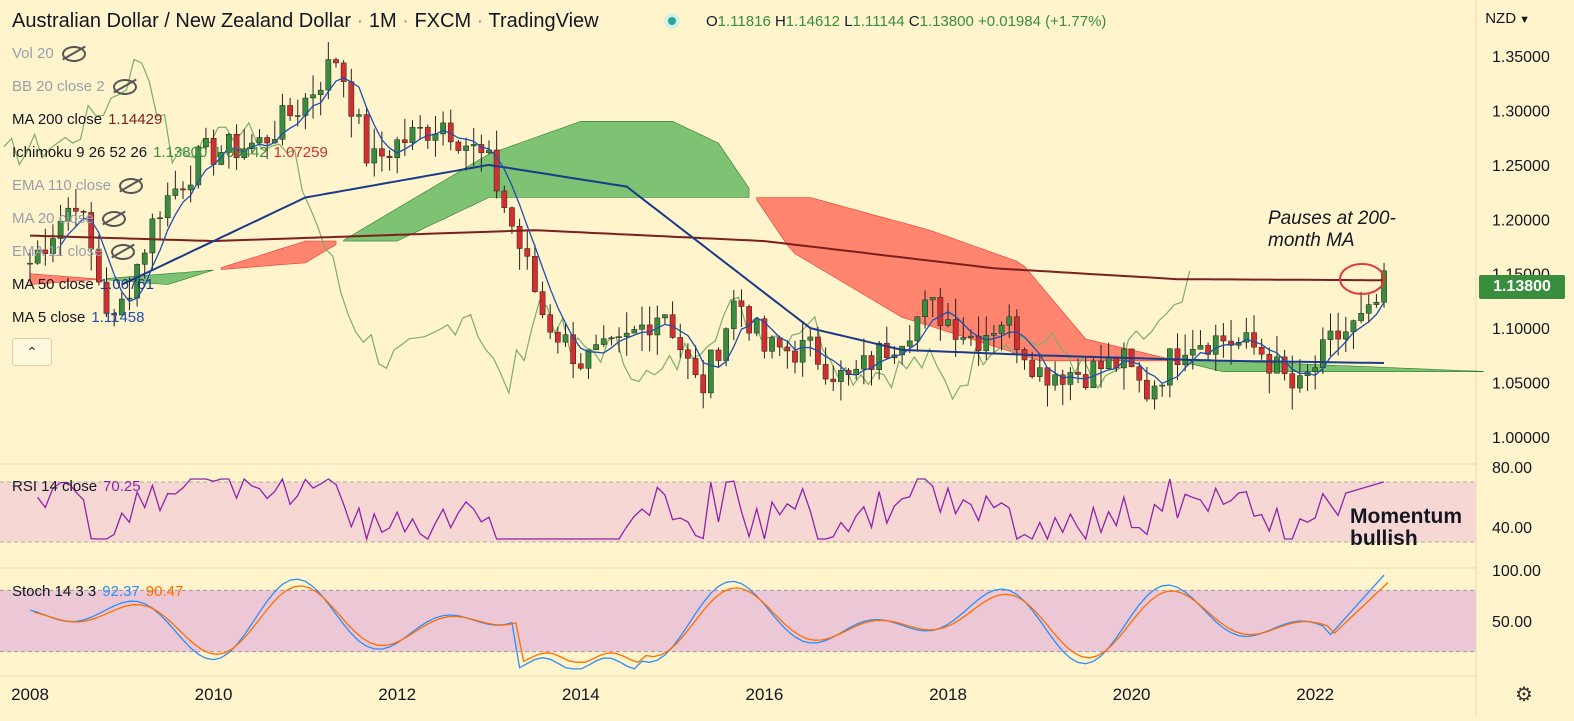  What do you see at coordinates (80, 152) in the screenshot?
I see `legend-label: Ichimoku 9 26 52 26` at bounding box center [80, 152].